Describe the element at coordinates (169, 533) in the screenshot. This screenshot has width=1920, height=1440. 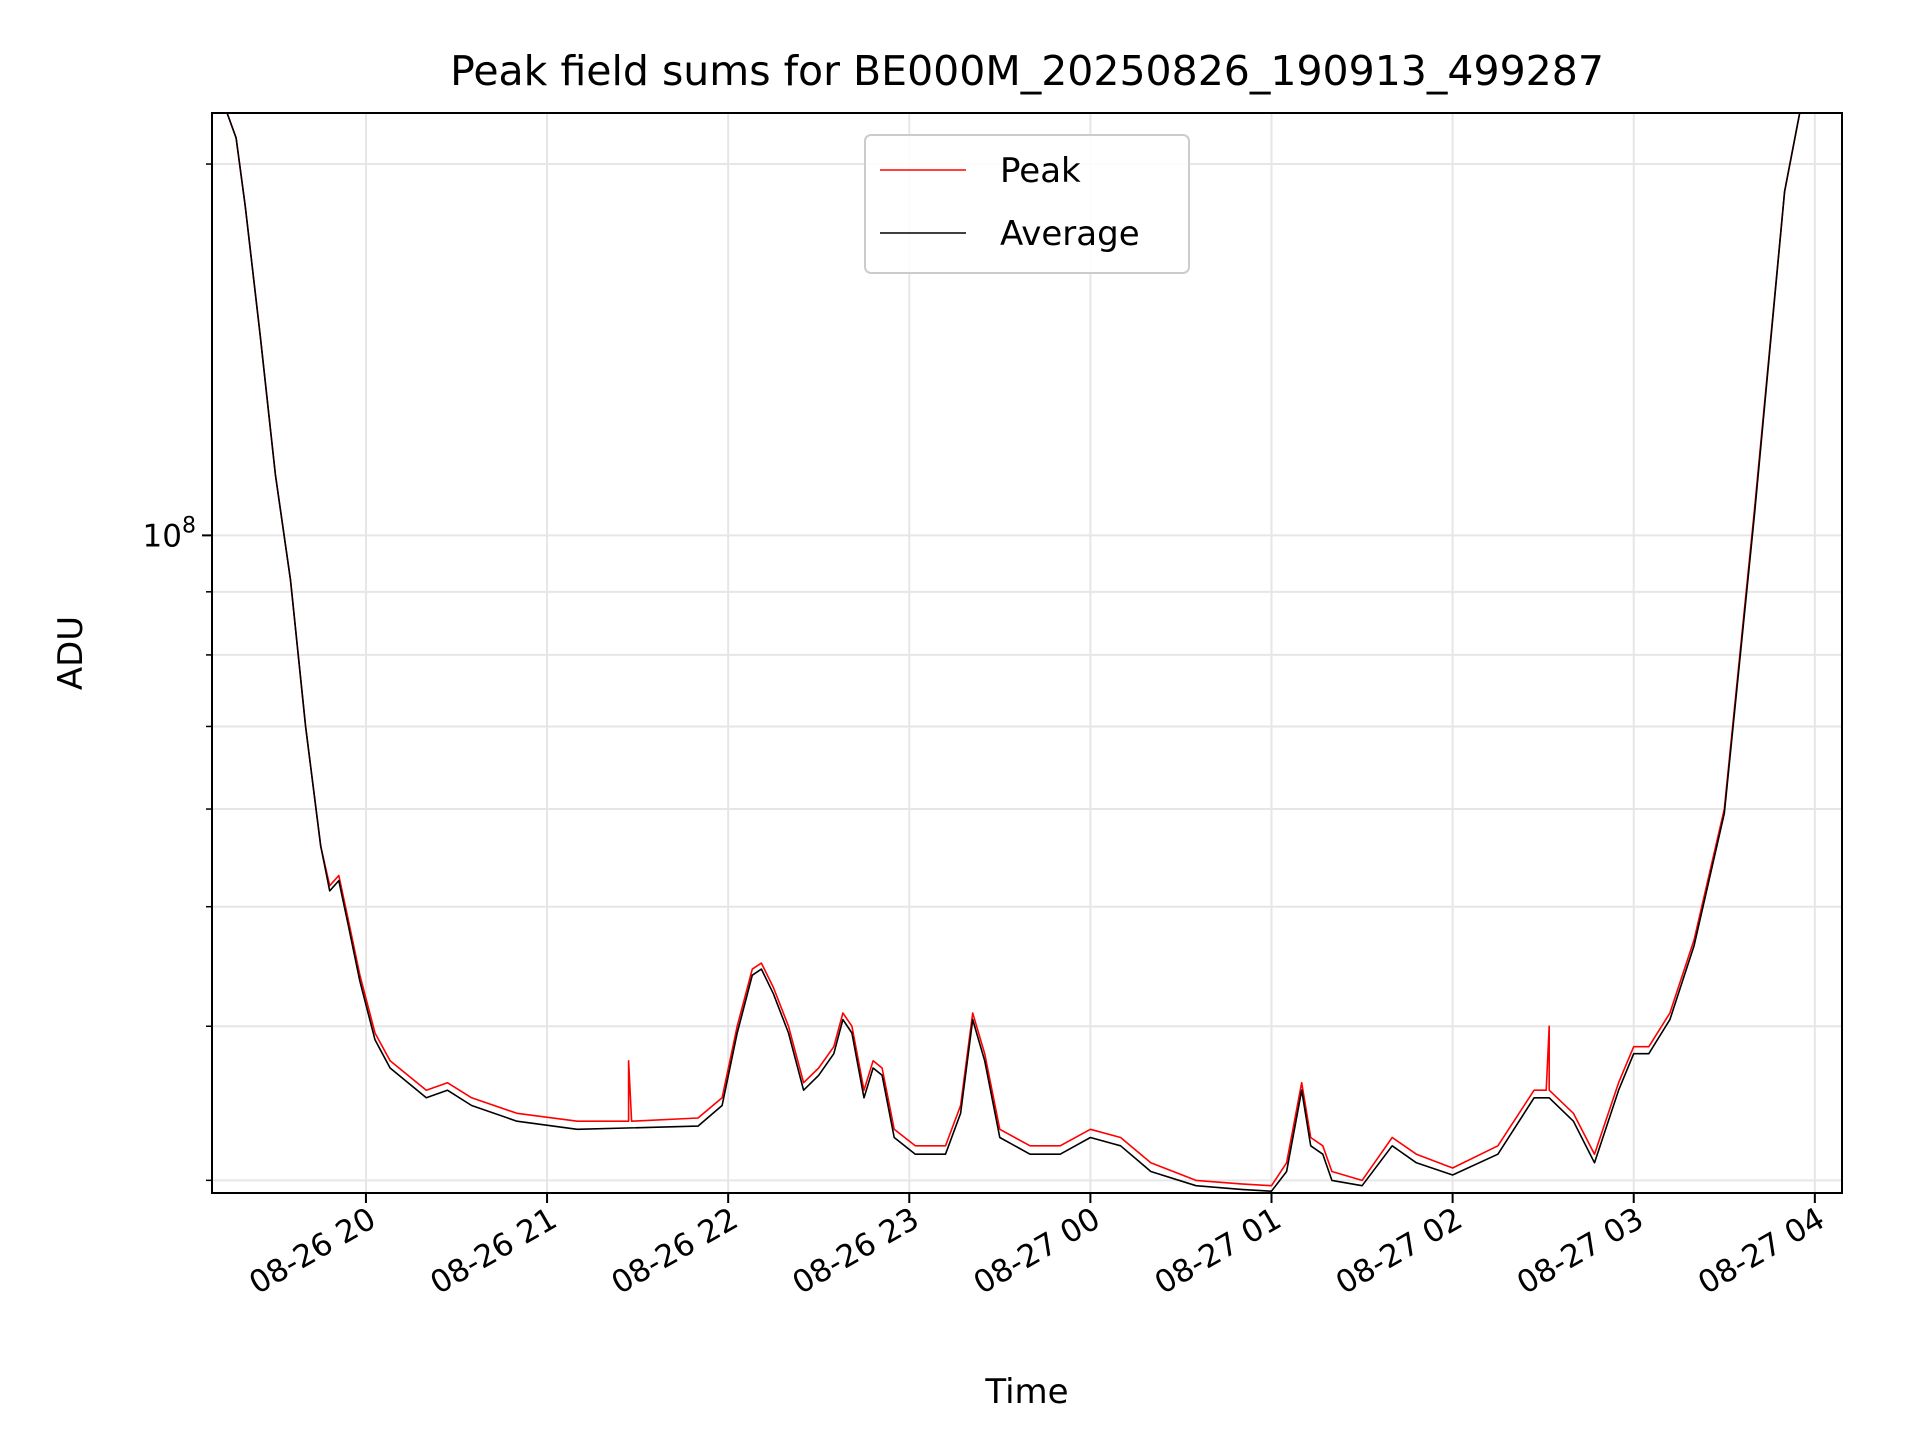
I see `y-tick-label: 108` at that location.